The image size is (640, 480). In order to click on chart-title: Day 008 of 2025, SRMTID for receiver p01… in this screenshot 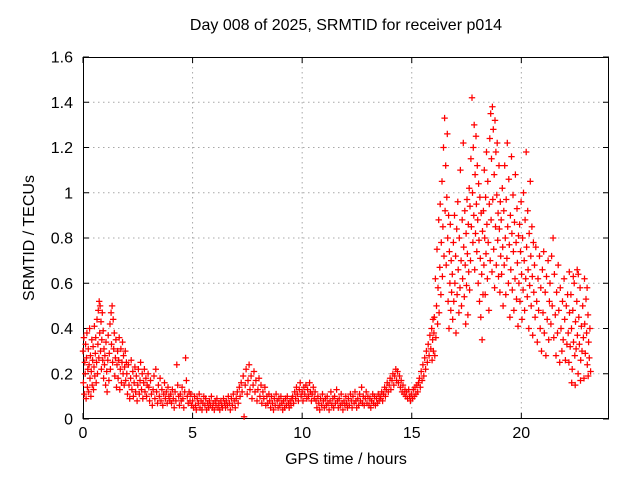, I will do `click(346, 25)`.